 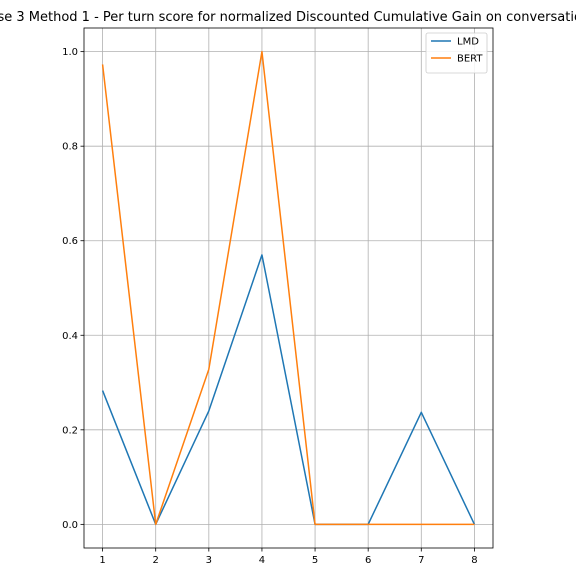 I want to click on y-tick-label: 0.4, so click(x=70, y=336).